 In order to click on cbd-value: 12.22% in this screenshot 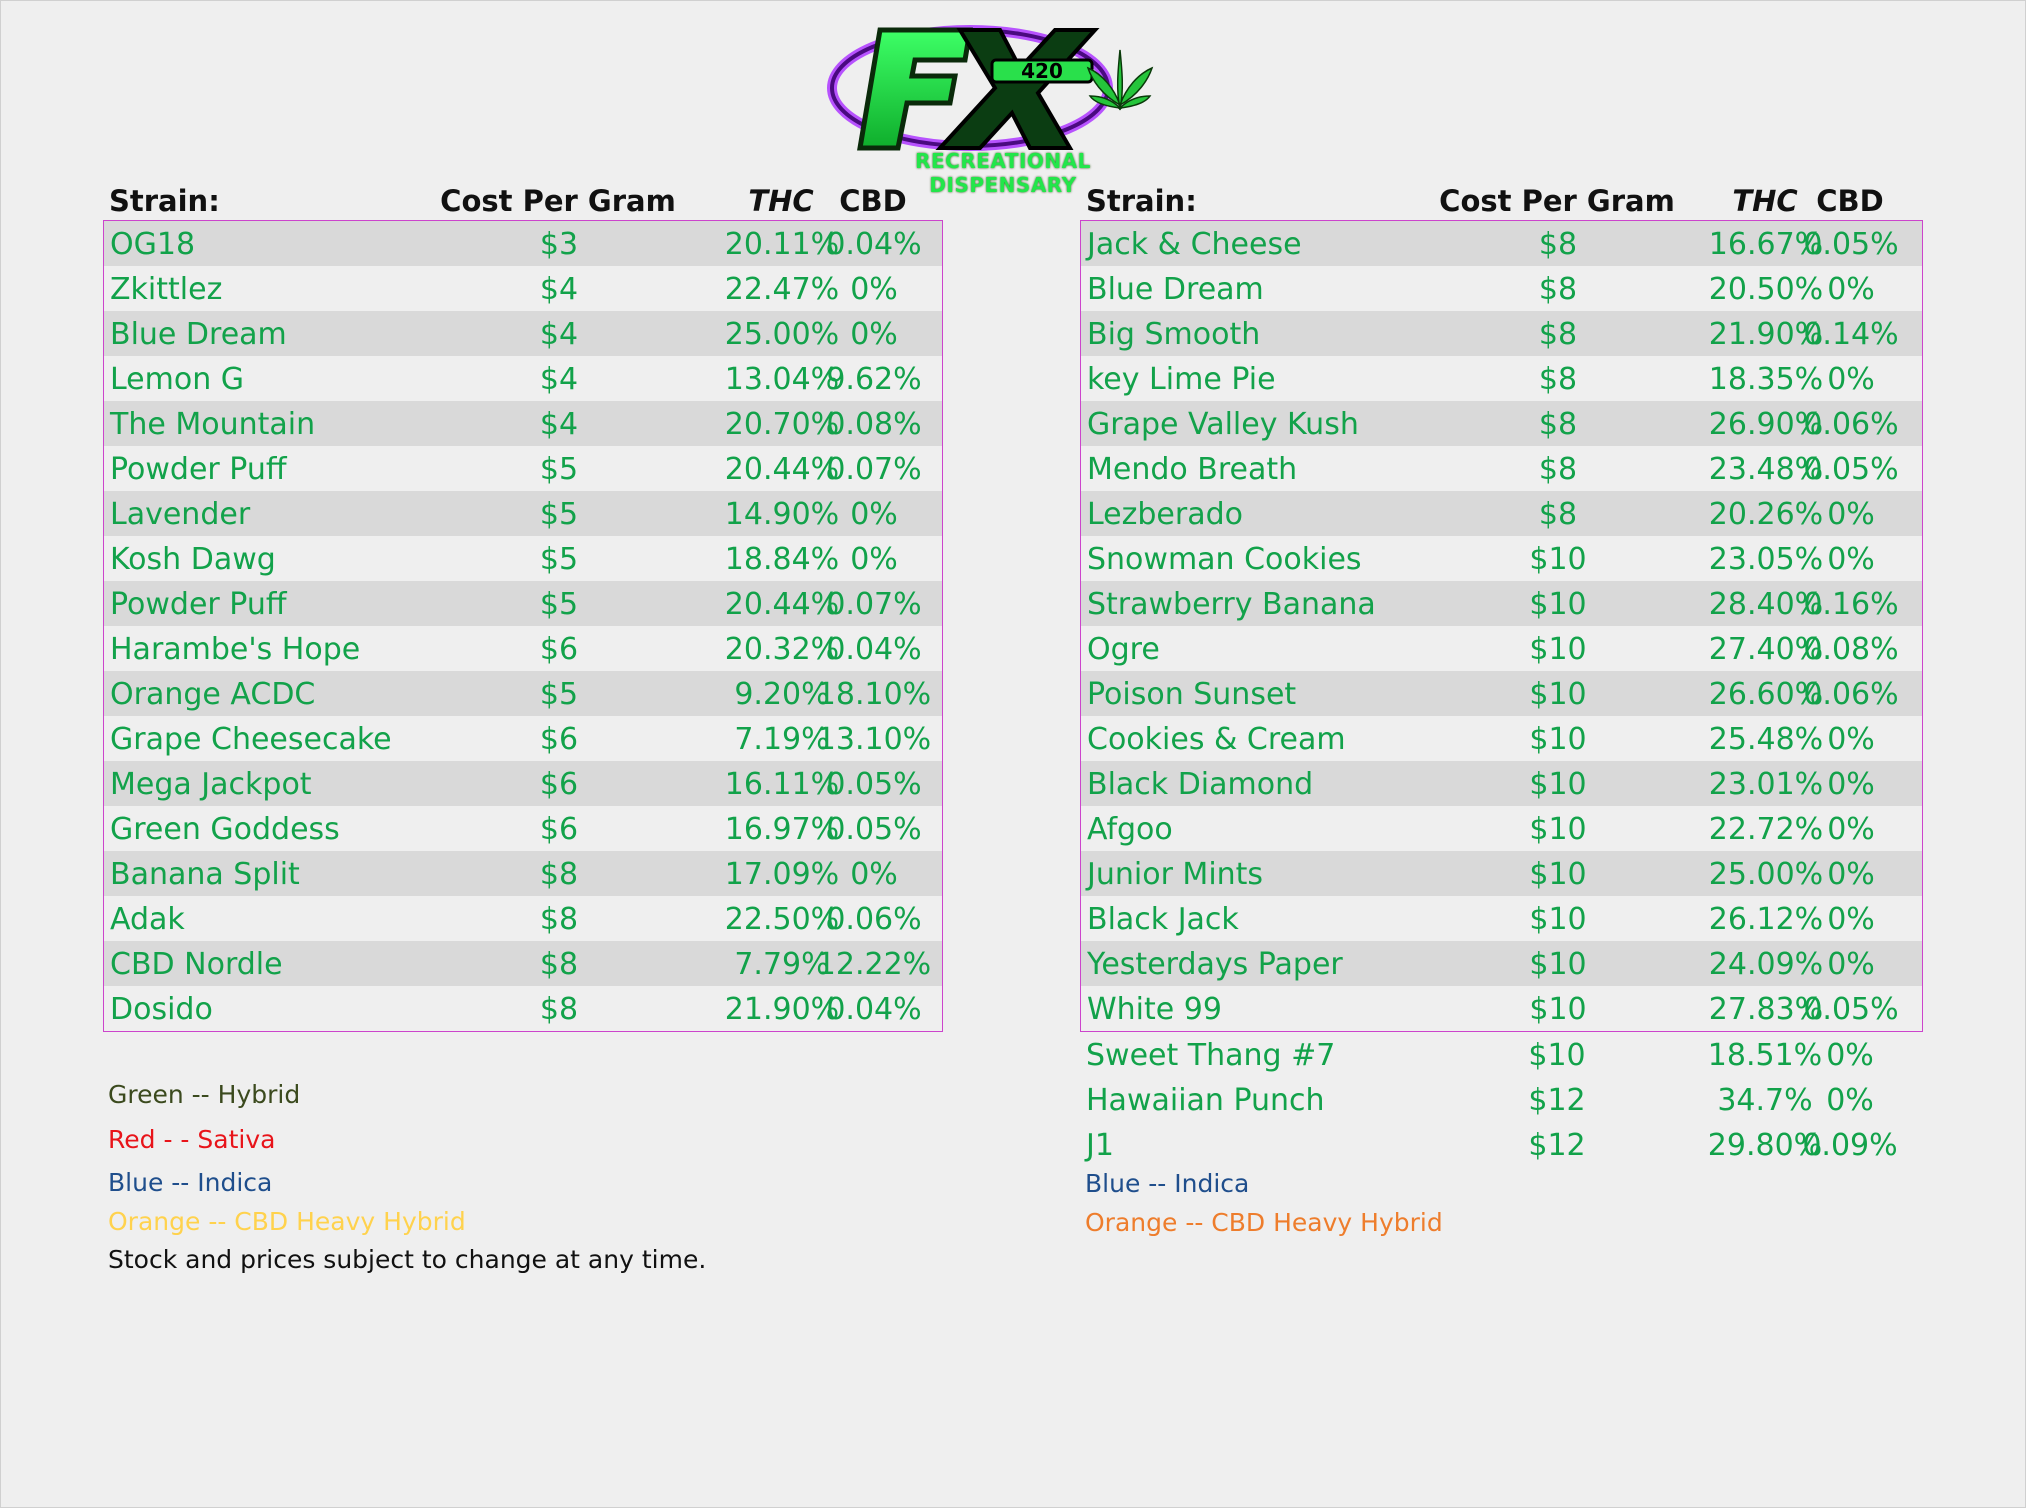, I will do `click(874, 964)`.